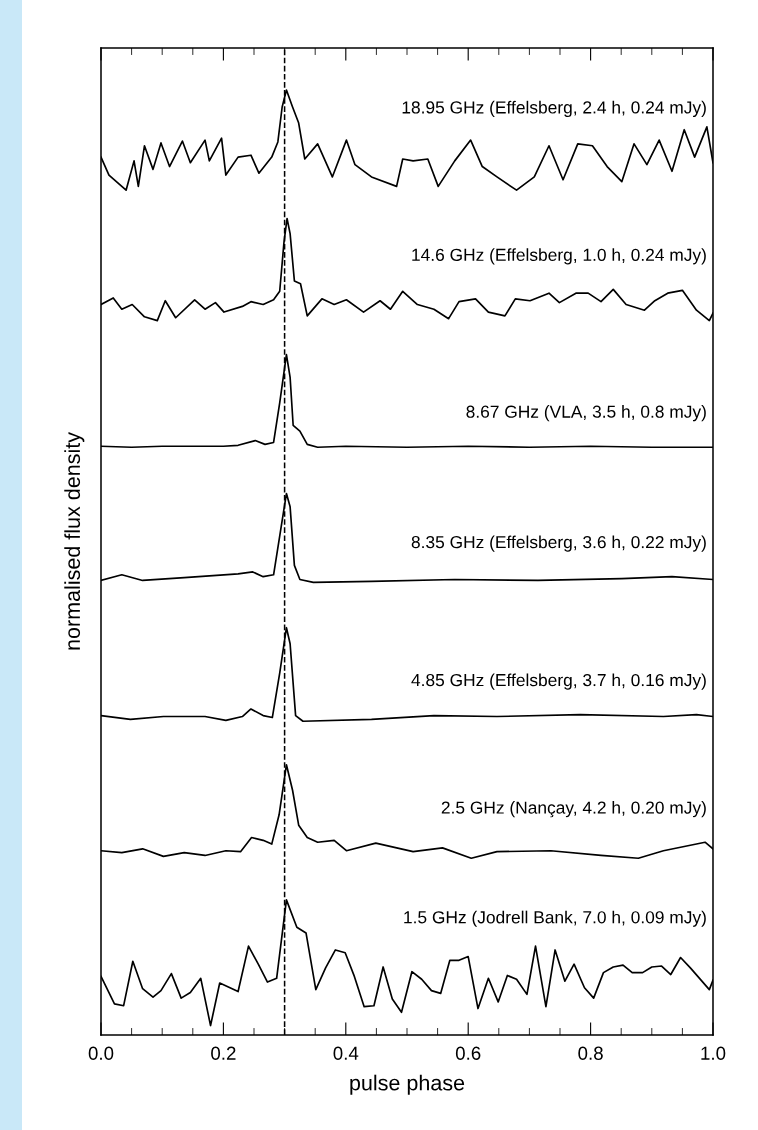 This screenshot has height=1130, width=758. Describe the element at coordinates (558, 543) in the screenshot. I see `series-label: 8.35 GHz (Effelsberg, 3.6 h, 0.22 mJy)` at that location.